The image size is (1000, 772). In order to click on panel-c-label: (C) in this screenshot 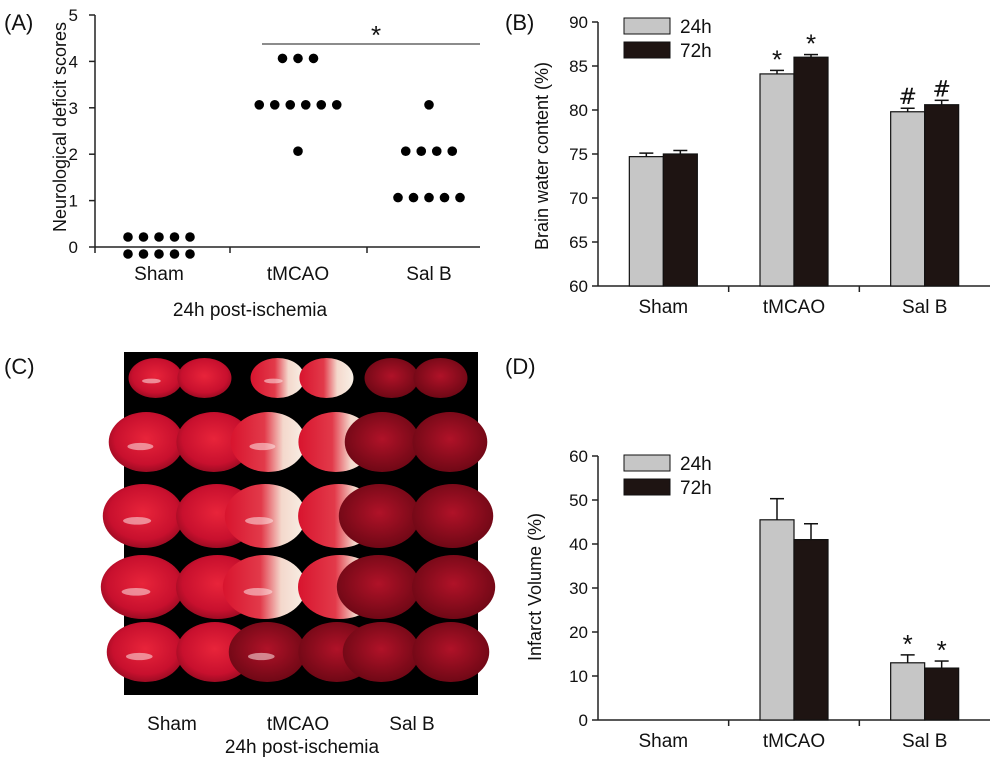, I will do `click(19, 366)`.